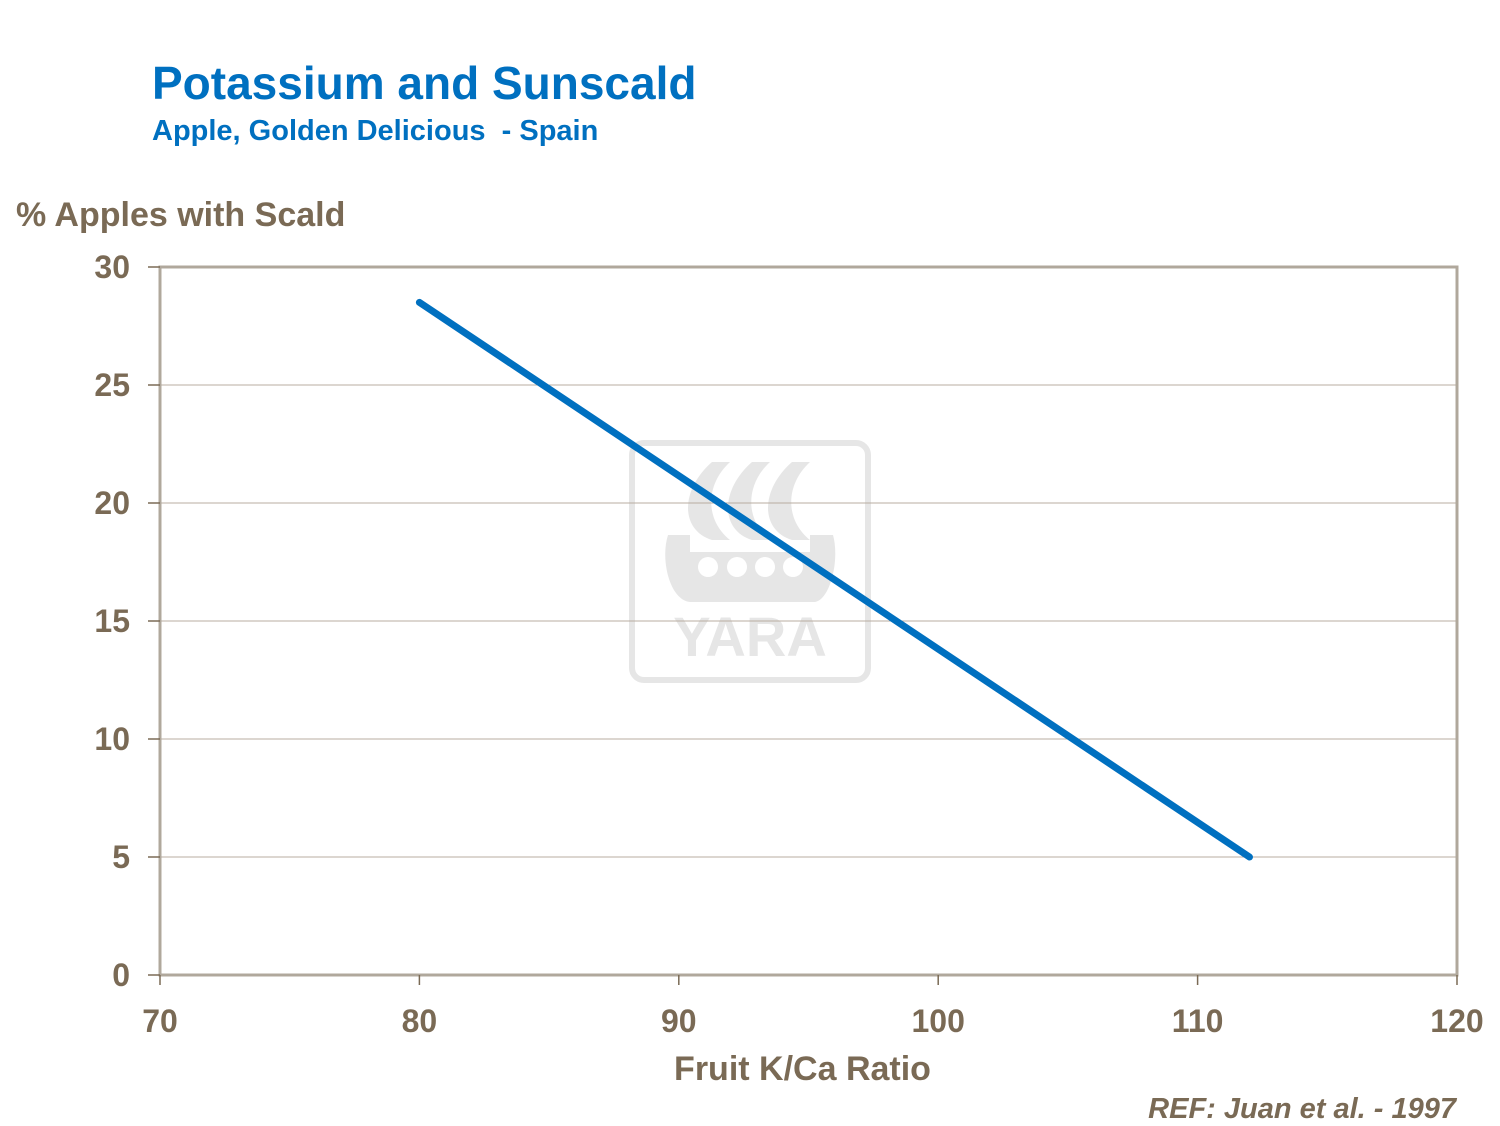 This screenshot has width=1500, height=1126. What do you see at coordinates (121, 857) in the screenshot?
I see `y-tick-label: 5` at bounding box center [121, 857].